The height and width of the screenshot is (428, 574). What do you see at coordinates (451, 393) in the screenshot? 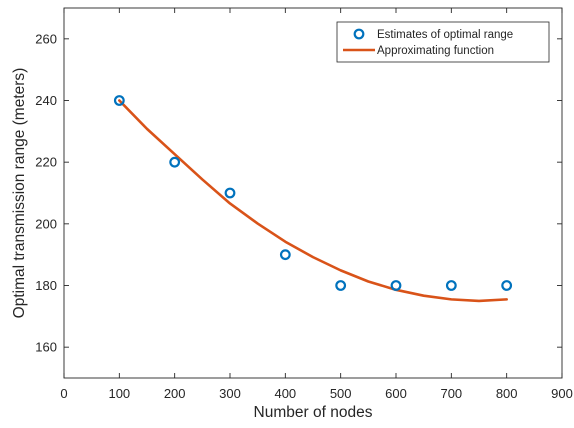
I see `x-tick-label: 700` at bounding box center [451, 393].